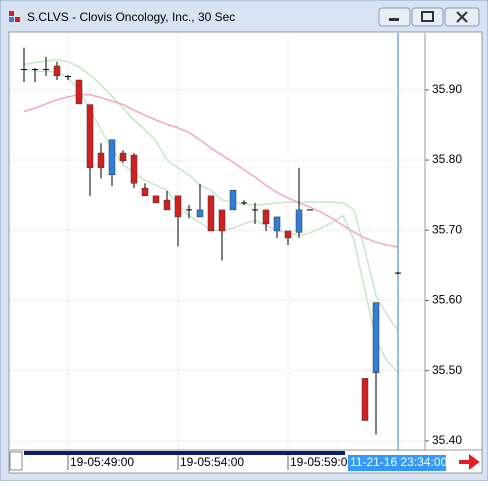 This screenshot has height=486, width=488. Describe the element at coordinates (447, 159) in the screenshot. I see `y-tick-label: 35.80` at that location.